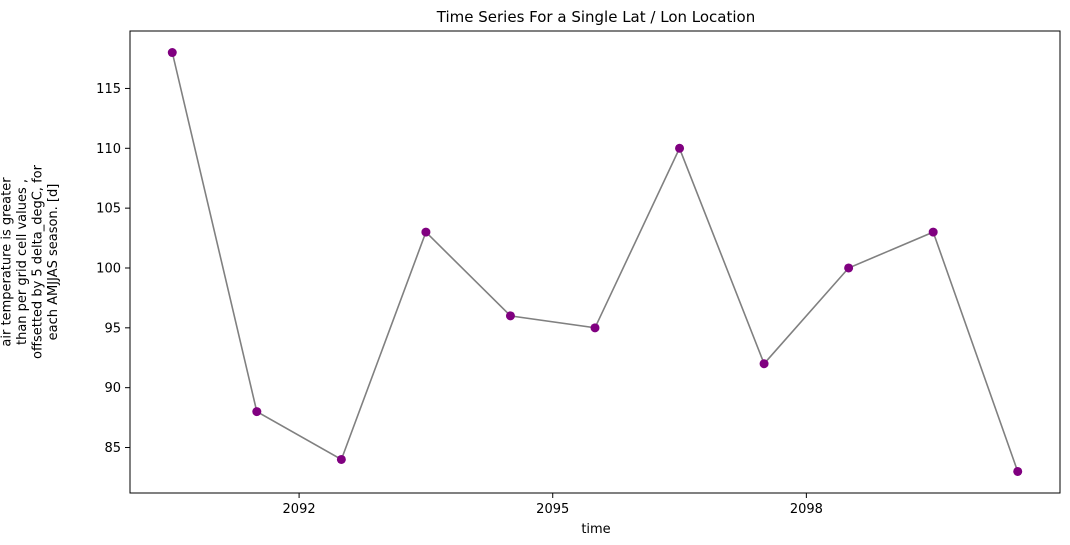  Describe the element at coordinates (53, 262) in the screenshot. I see `y-axis-label-line: each AMJJAS season. [d]` at that location.